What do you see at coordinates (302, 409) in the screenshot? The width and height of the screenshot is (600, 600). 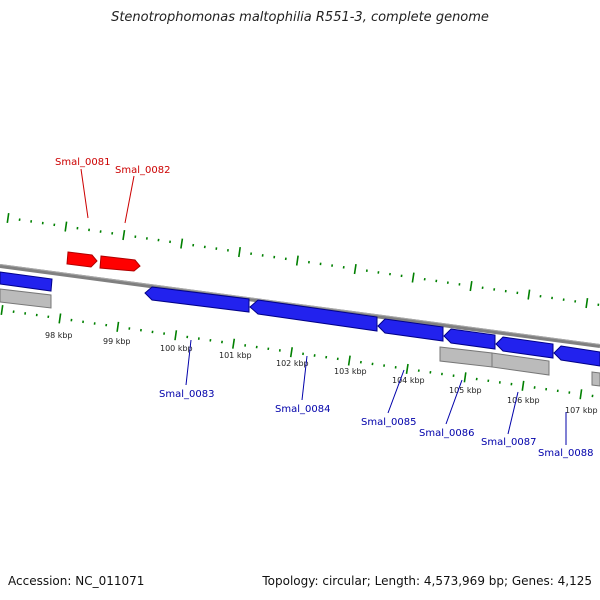 I see `gene-label-smal-0084: Smal_0084` at bounding box center [302, 409].